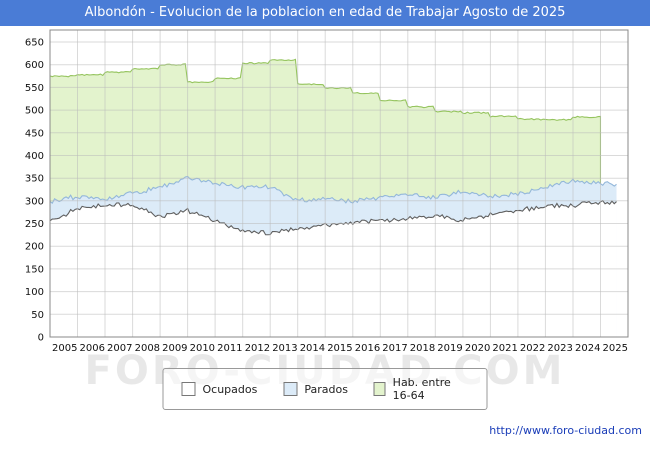  Describe the element at coordinates (565, 430) in the screenshot. I see `footer-link: http://www.foro-ciudad.com` at that location.